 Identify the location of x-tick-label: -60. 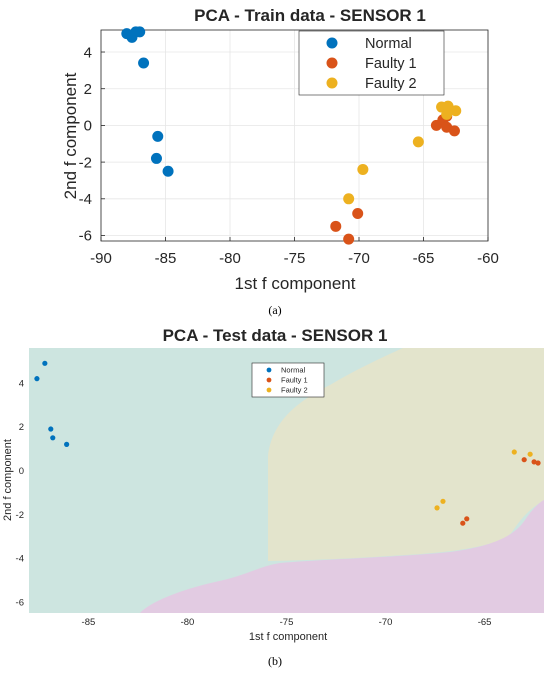
(488, 258).